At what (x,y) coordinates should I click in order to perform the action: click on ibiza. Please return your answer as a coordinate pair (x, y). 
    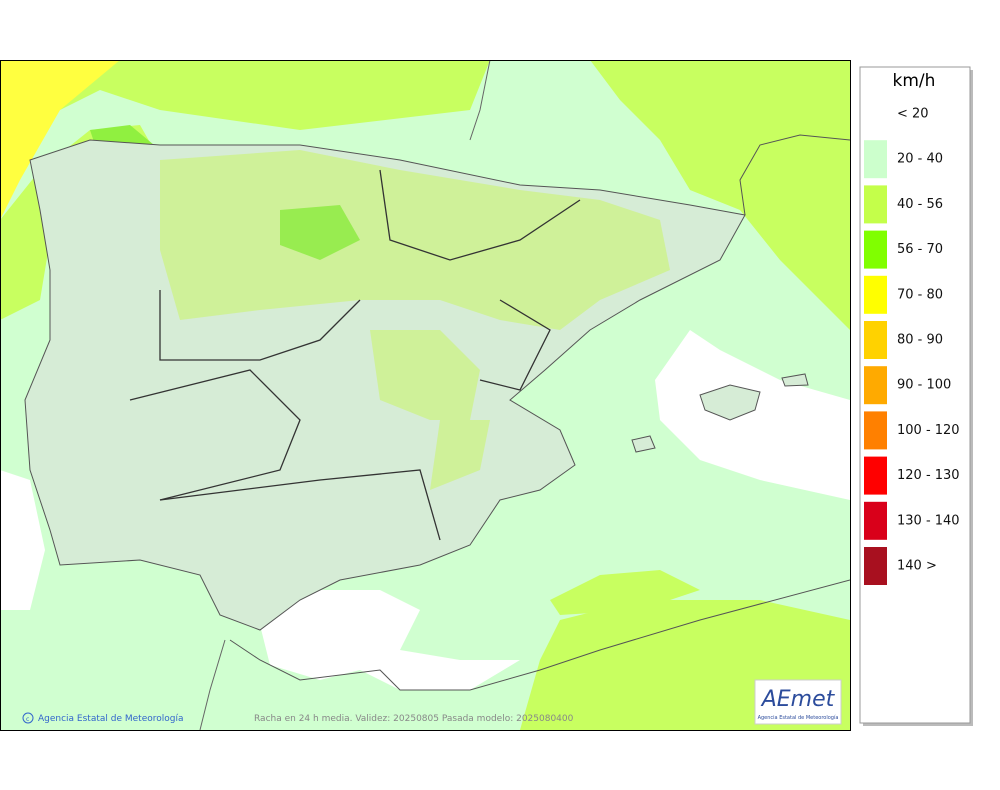
    Looking at the image, I should click on (643, 444).